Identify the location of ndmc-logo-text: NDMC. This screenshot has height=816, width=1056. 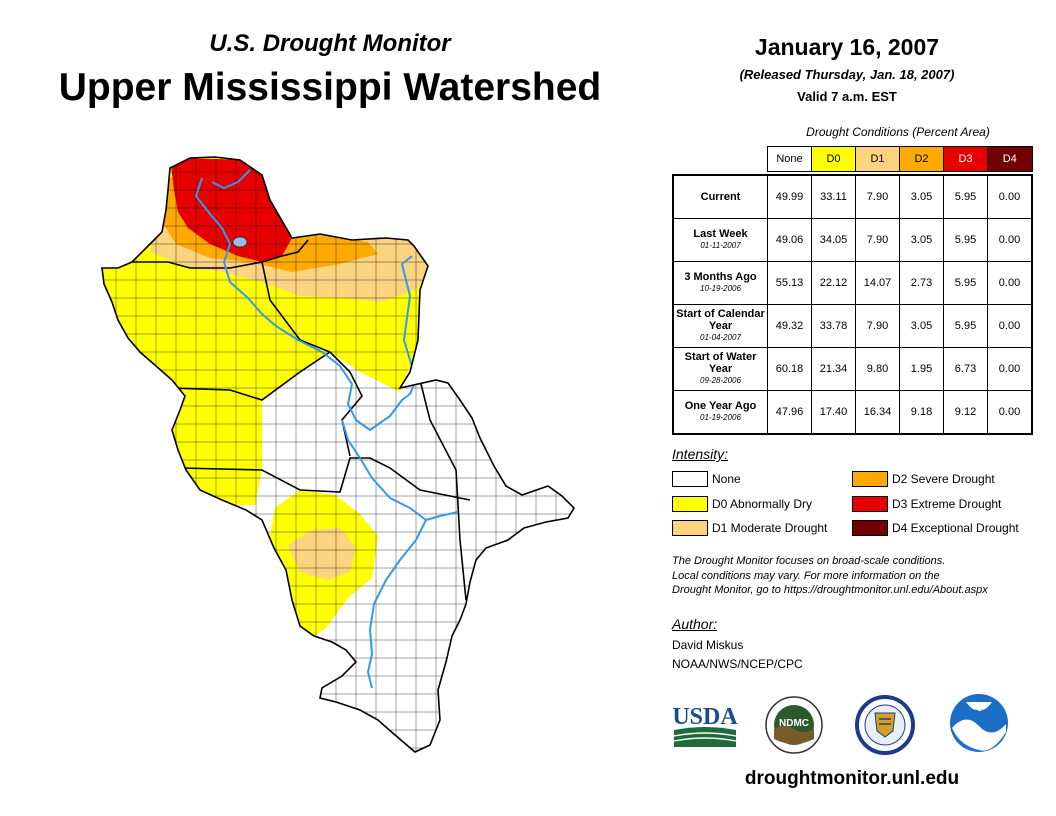
(794, 723).